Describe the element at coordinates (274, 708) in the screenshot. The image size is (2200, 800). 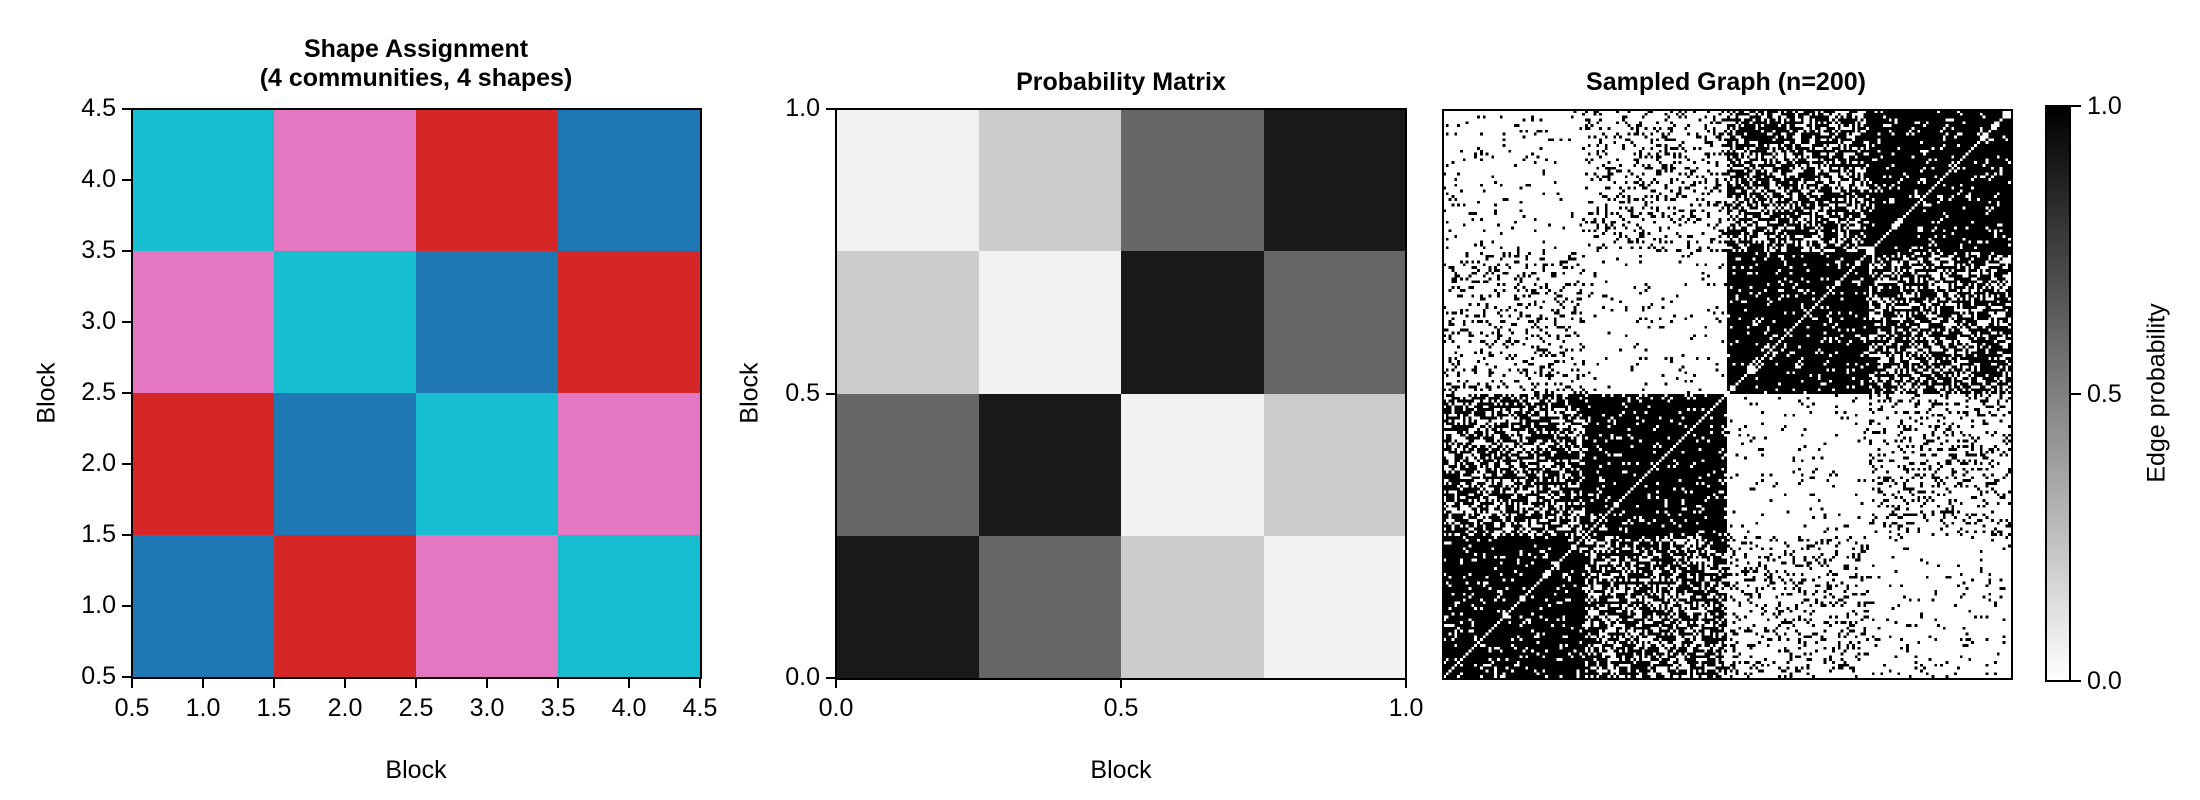
I see `shape-xtick-label: 1.5` at that location.